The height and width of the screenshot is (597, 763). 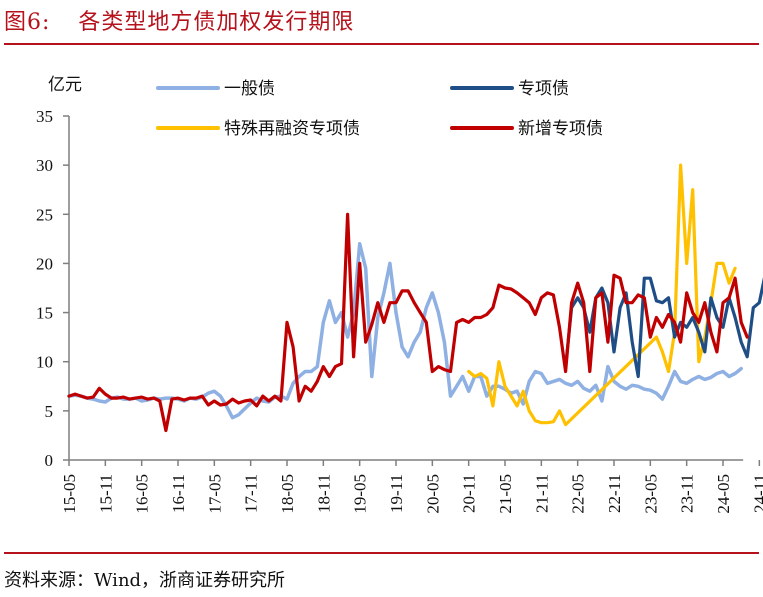 I want to click on y-tick-label: 15, so click(x=44, y=313).